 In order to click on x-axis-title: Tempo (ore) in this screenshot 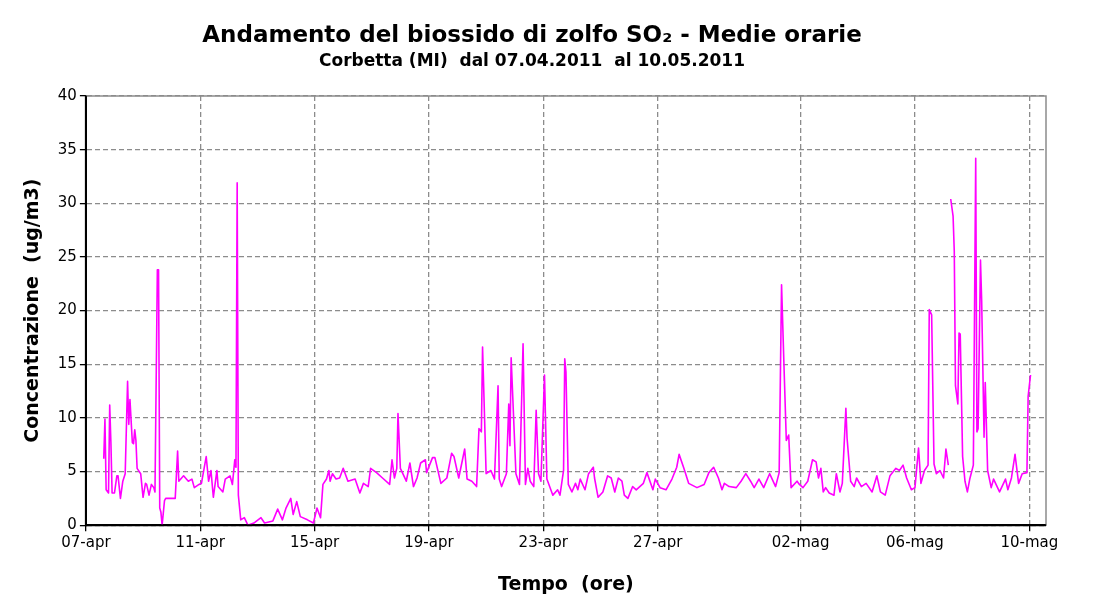, I will do `click(566, 582)`.